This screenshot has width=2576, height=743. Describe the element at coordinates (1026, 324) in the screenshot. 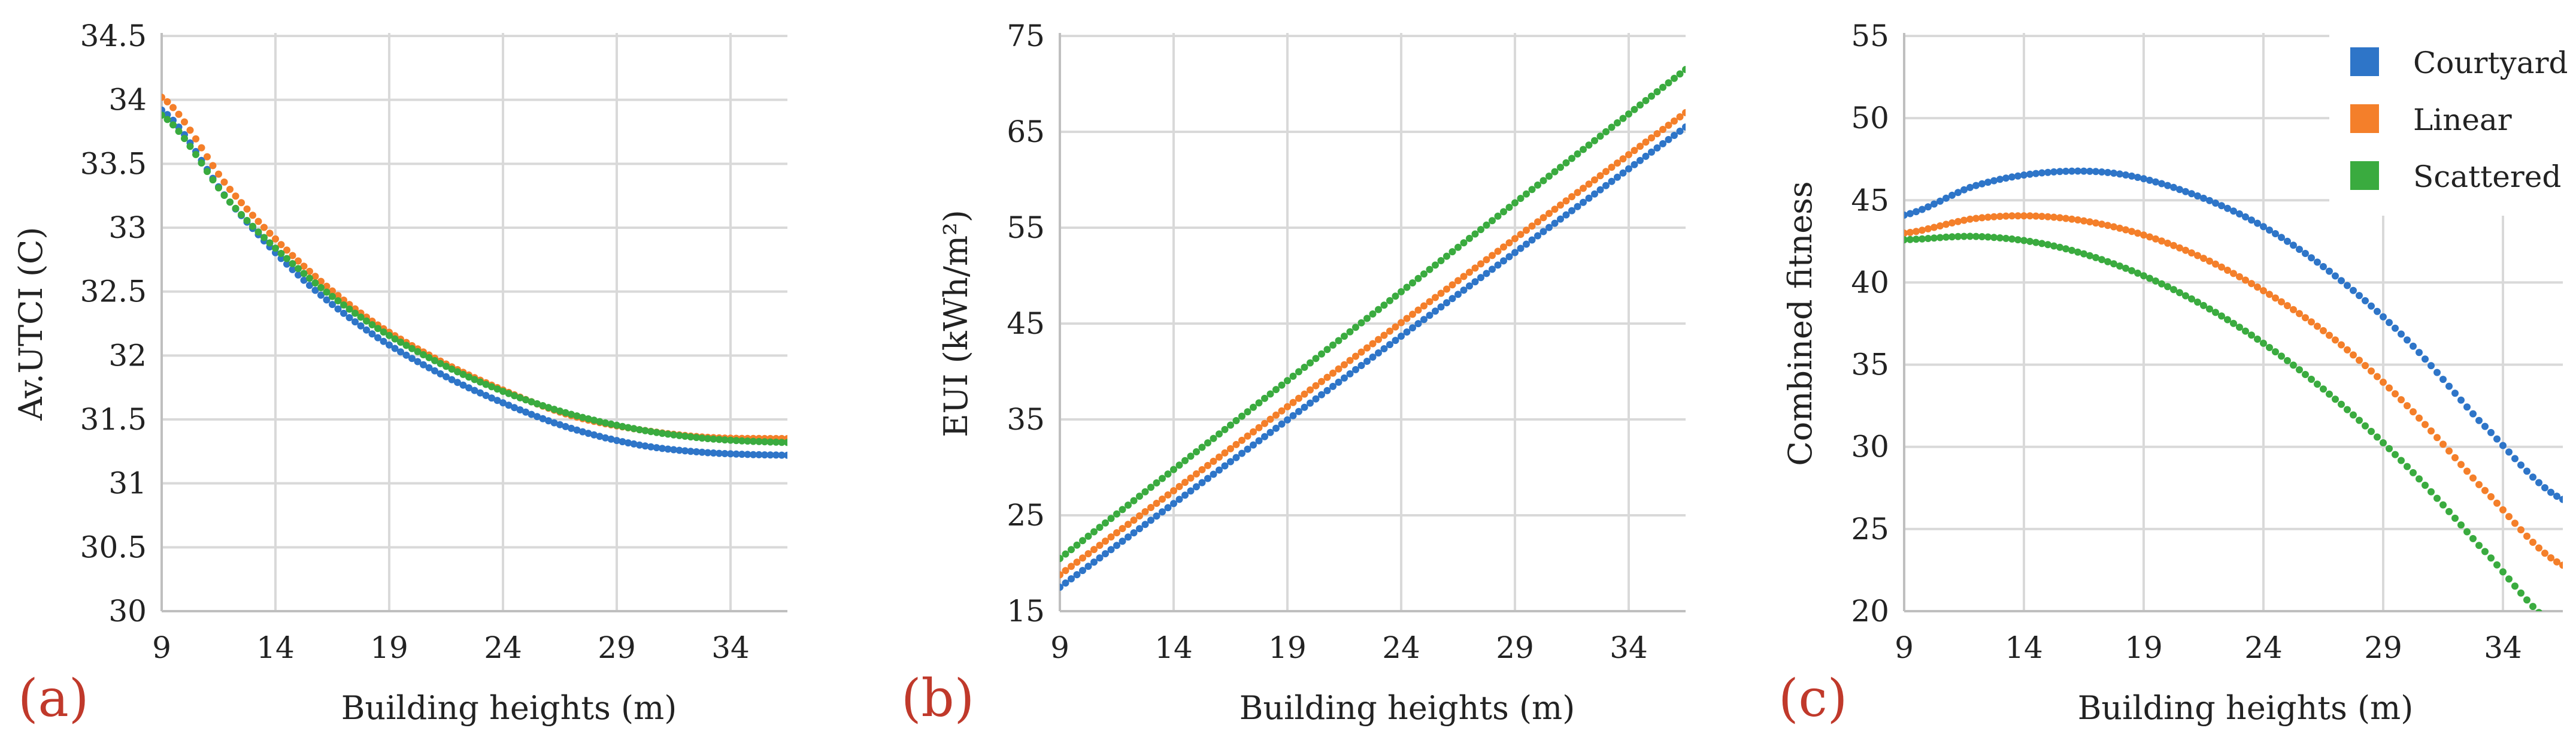

I see `y-tick-label: 45` at that location.